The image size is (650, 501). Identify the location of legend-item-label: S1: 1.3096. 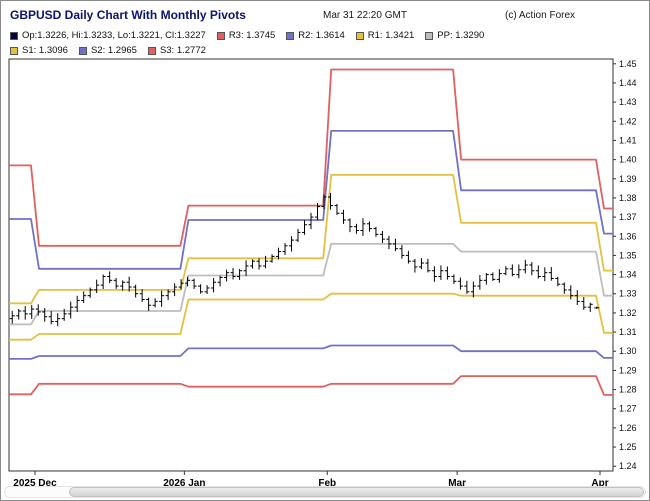
(45, 50).